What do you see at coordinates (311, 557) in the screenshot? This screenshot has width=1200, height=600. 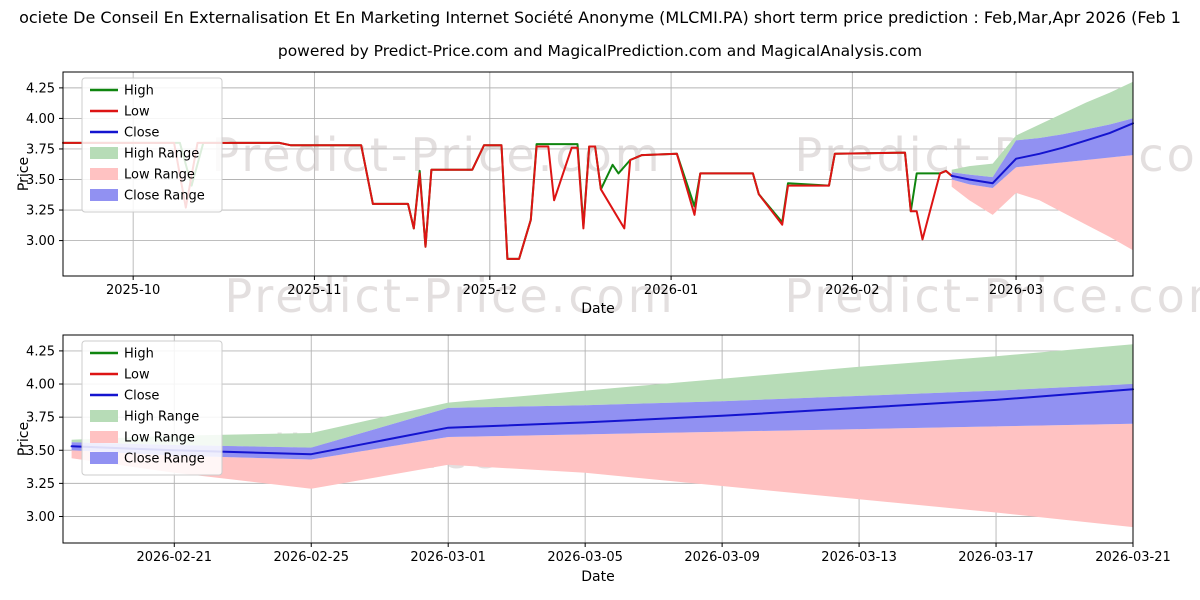 I see `x-tick-label: 2026-02-25` at bounding box center [311, 557].